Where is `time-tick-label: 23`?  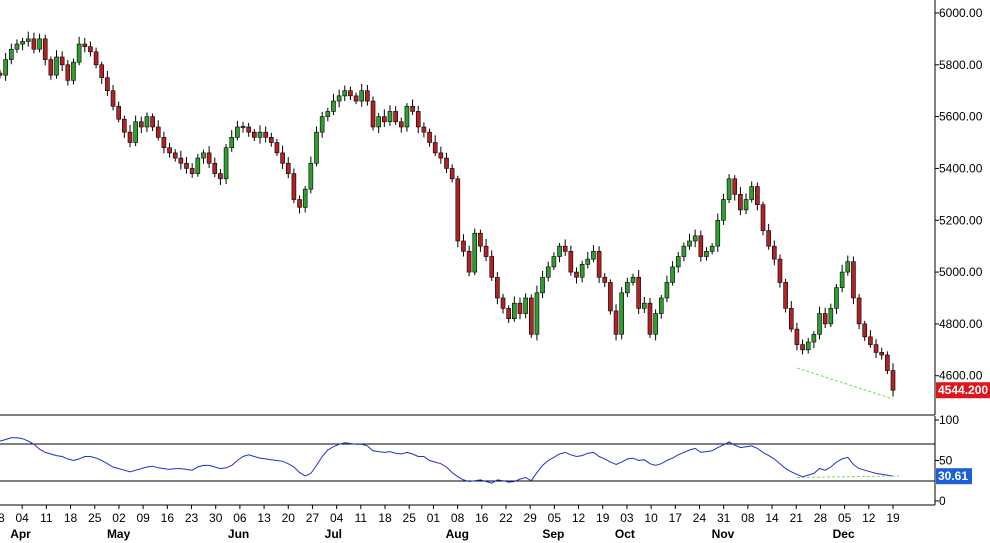
time-tick-label: 23 is located at coordinates (192, 518).